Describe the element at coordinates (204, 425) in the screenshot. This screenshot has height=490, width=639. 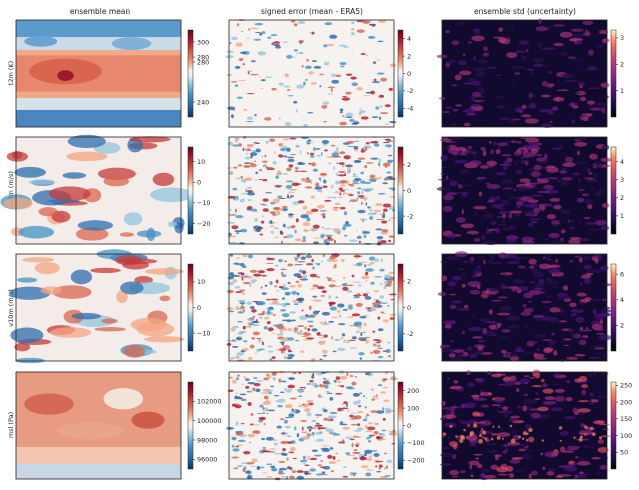
I see `colorbar-msl-mean: 102000 100000 98000 96000` at that location.